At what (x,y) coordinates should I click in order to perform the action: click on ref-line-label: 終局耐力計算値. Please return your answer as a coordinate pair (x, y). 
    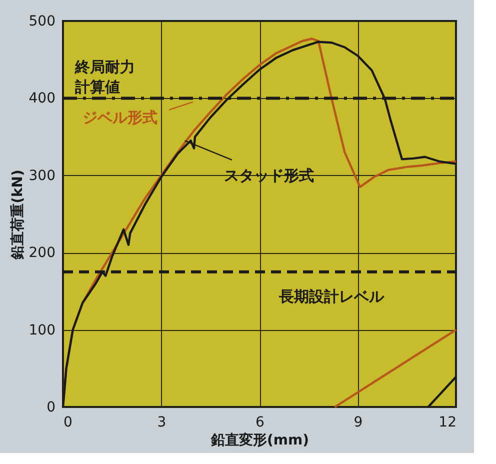
    Looking at the image, I should click on (104, 77).